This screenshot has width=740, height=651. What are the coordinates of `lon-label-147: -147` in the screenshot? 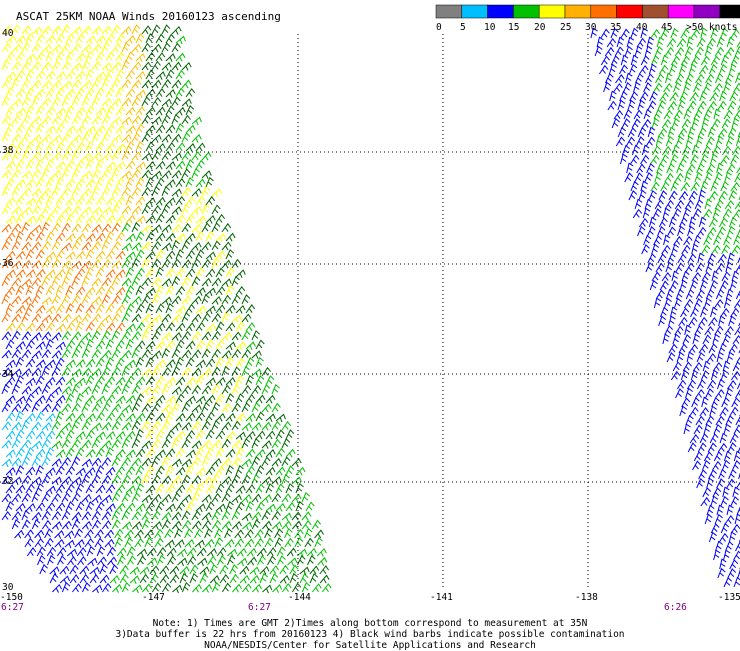 It's located at (153, 597).